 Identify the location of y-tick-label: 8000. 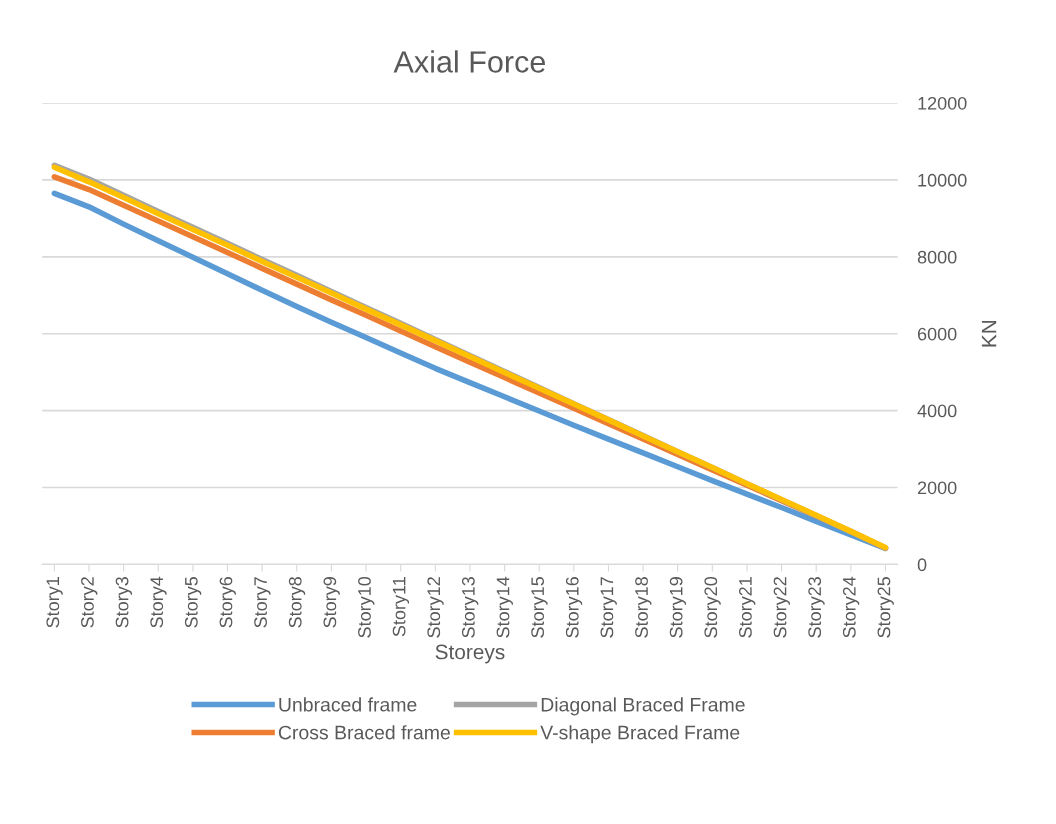
(937, 257).